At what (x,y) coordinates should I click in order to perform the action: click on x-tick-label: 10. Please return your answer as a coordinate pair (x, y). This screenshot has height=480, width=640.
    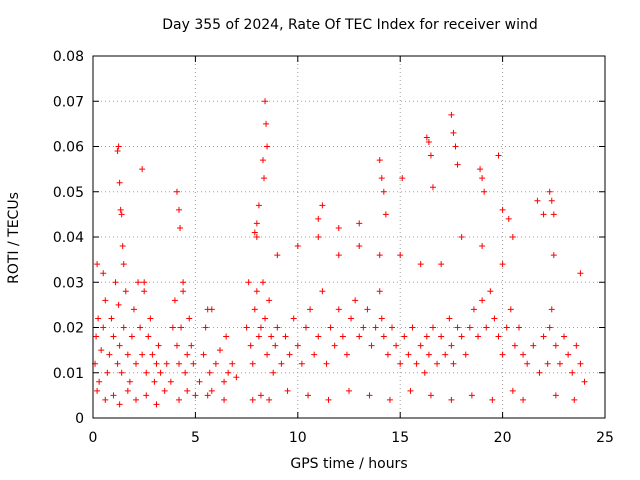
    Looking at the image, I should click on (298, 438).